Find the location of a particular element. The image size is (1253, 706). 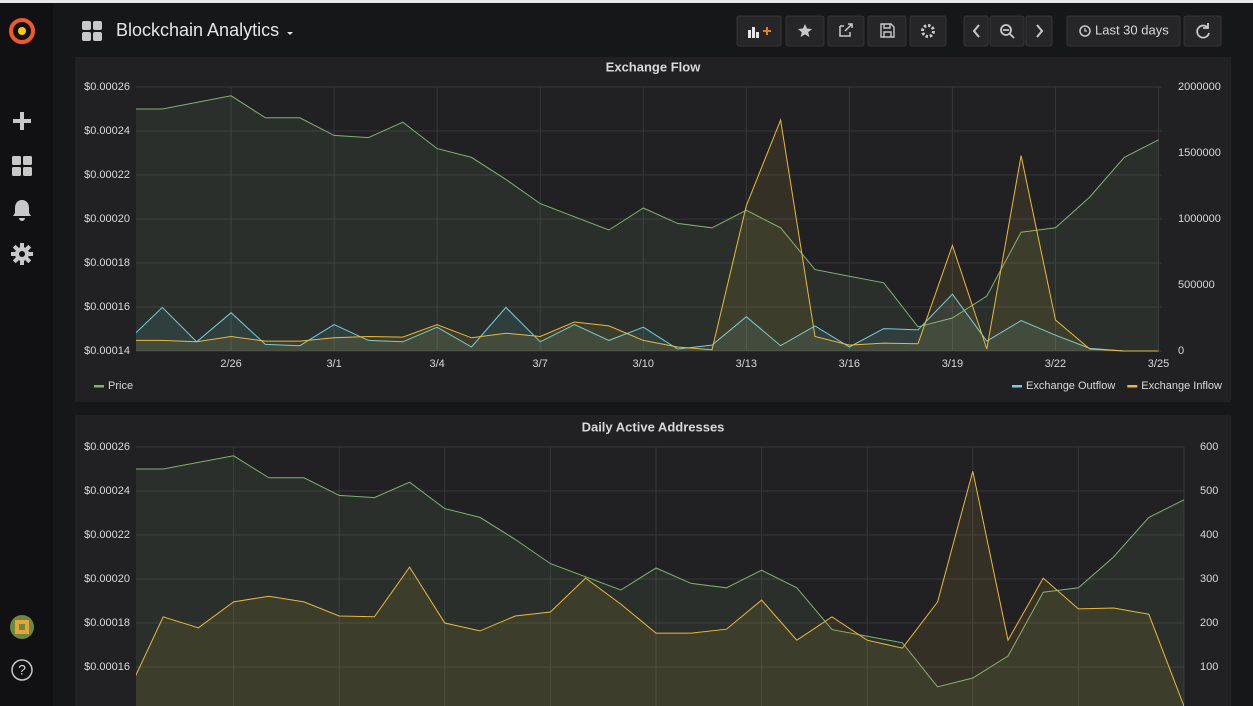

dashboards-icon is located at coordinates (22, 166).